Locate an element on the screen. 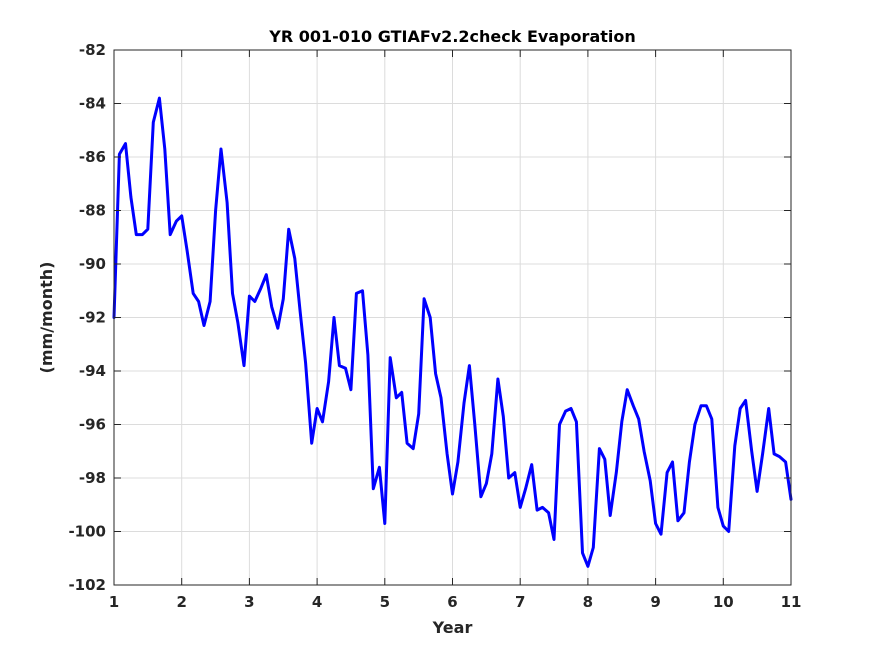 Image resolution: width=875 pixels, height=656 pixels. y-tick-label: -86 is located at coordinates (92, 157).